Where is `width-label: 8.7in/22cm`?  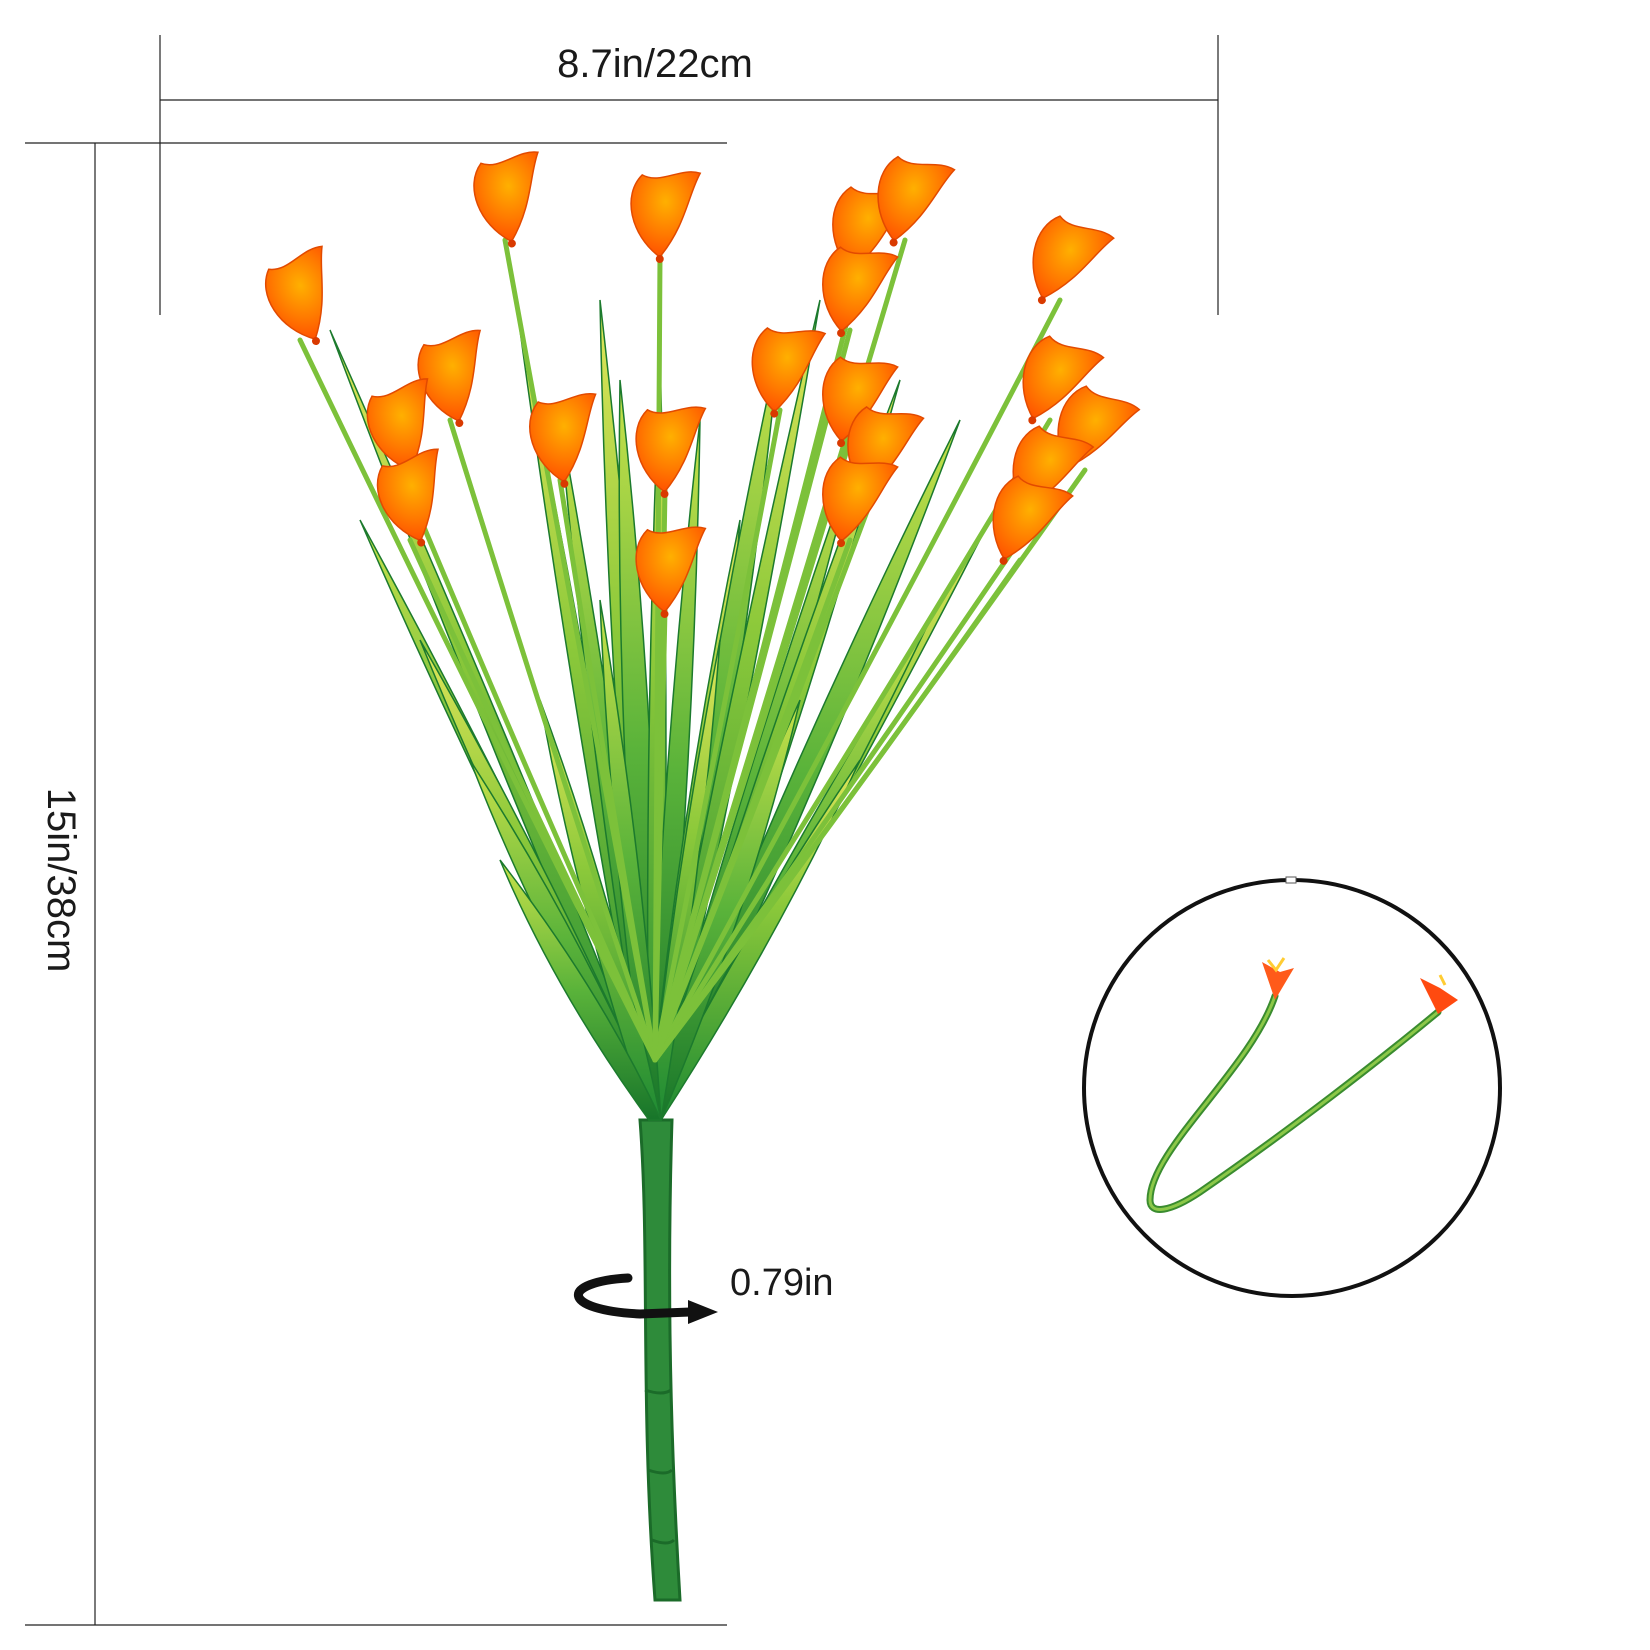 width-label: 8.7in/22cm is located at coordinates (655, 64).